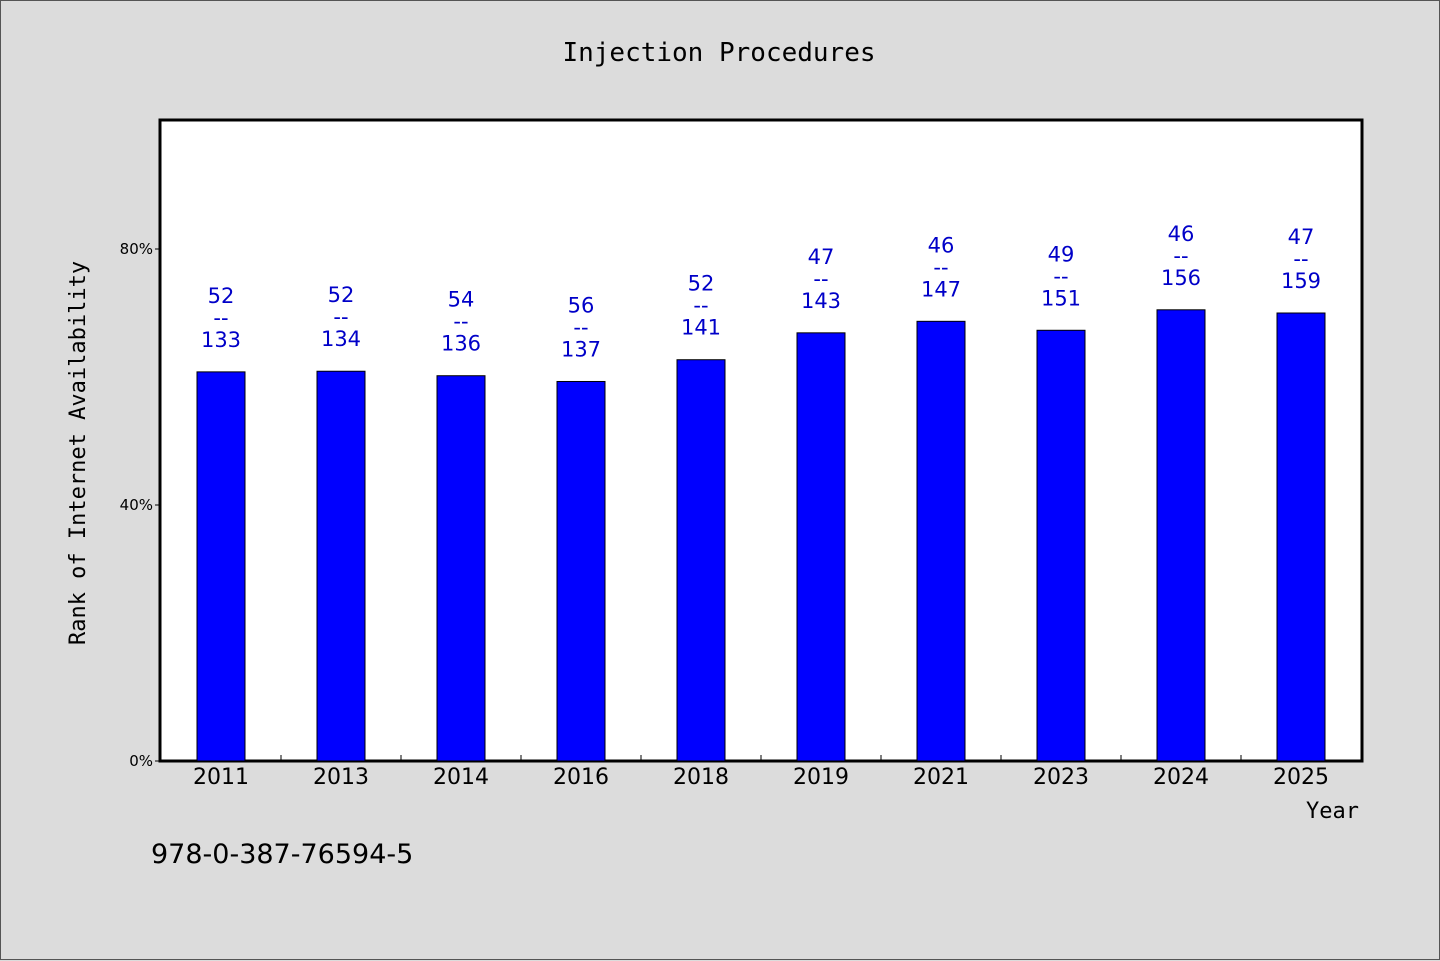 The image size is (1440, 961). Describe the element at coordinates (581, 777) in the screenshot. I see `x-tick-label-2016: 2016` at that location.